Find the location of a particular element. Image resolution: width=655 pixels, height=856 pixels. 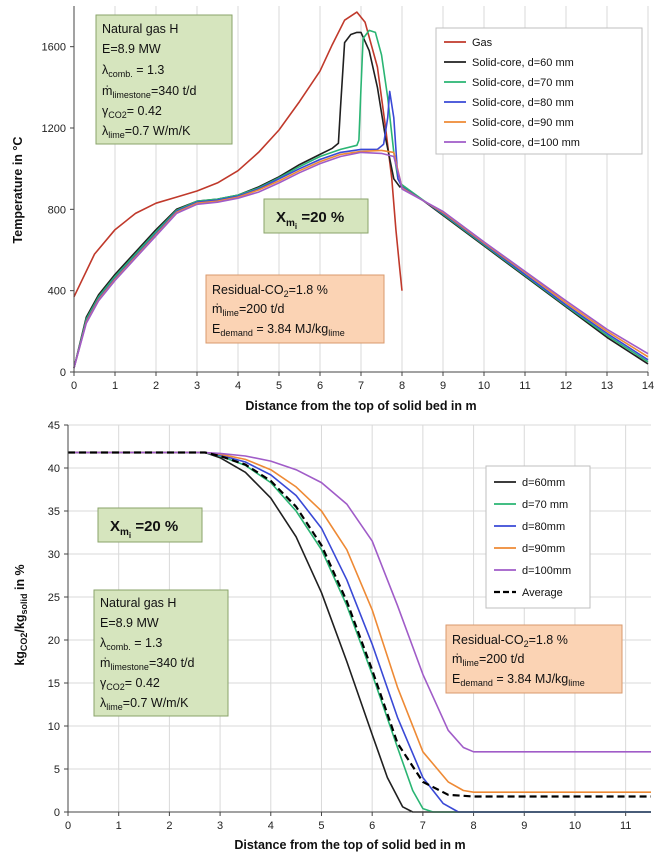

bottom-param-fuel: Natural gas H is located at coordinates (138, 603).